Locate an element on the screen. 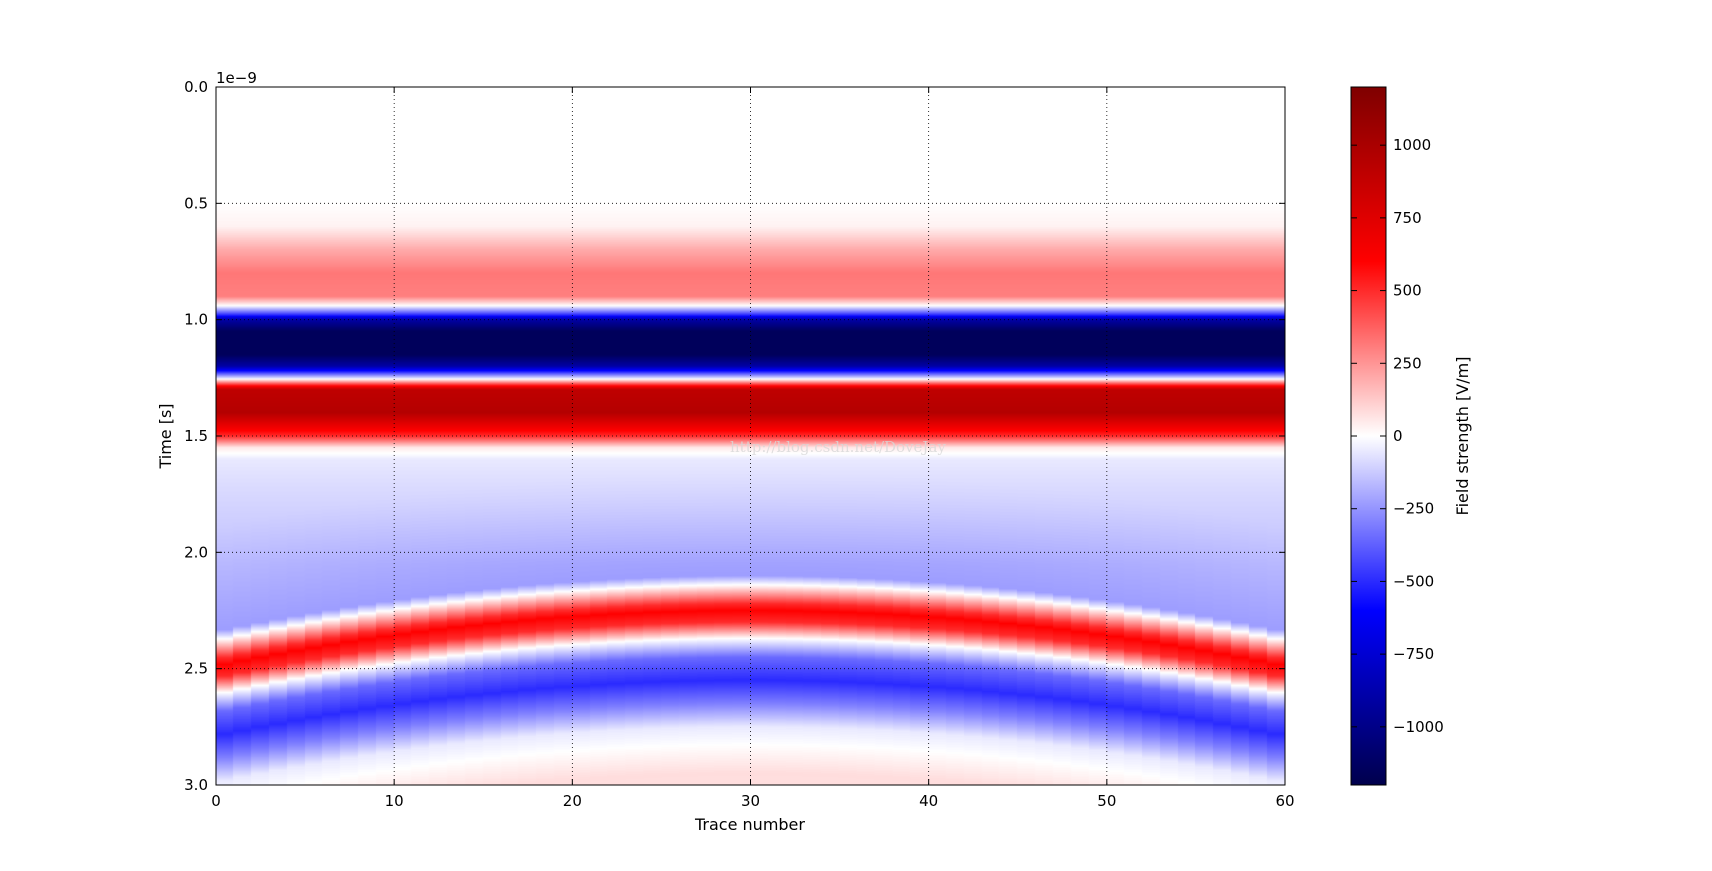 The width and height of the screenshot is (1712, 871). x-axis-label: Trace number is located at coordinates (749, 824).